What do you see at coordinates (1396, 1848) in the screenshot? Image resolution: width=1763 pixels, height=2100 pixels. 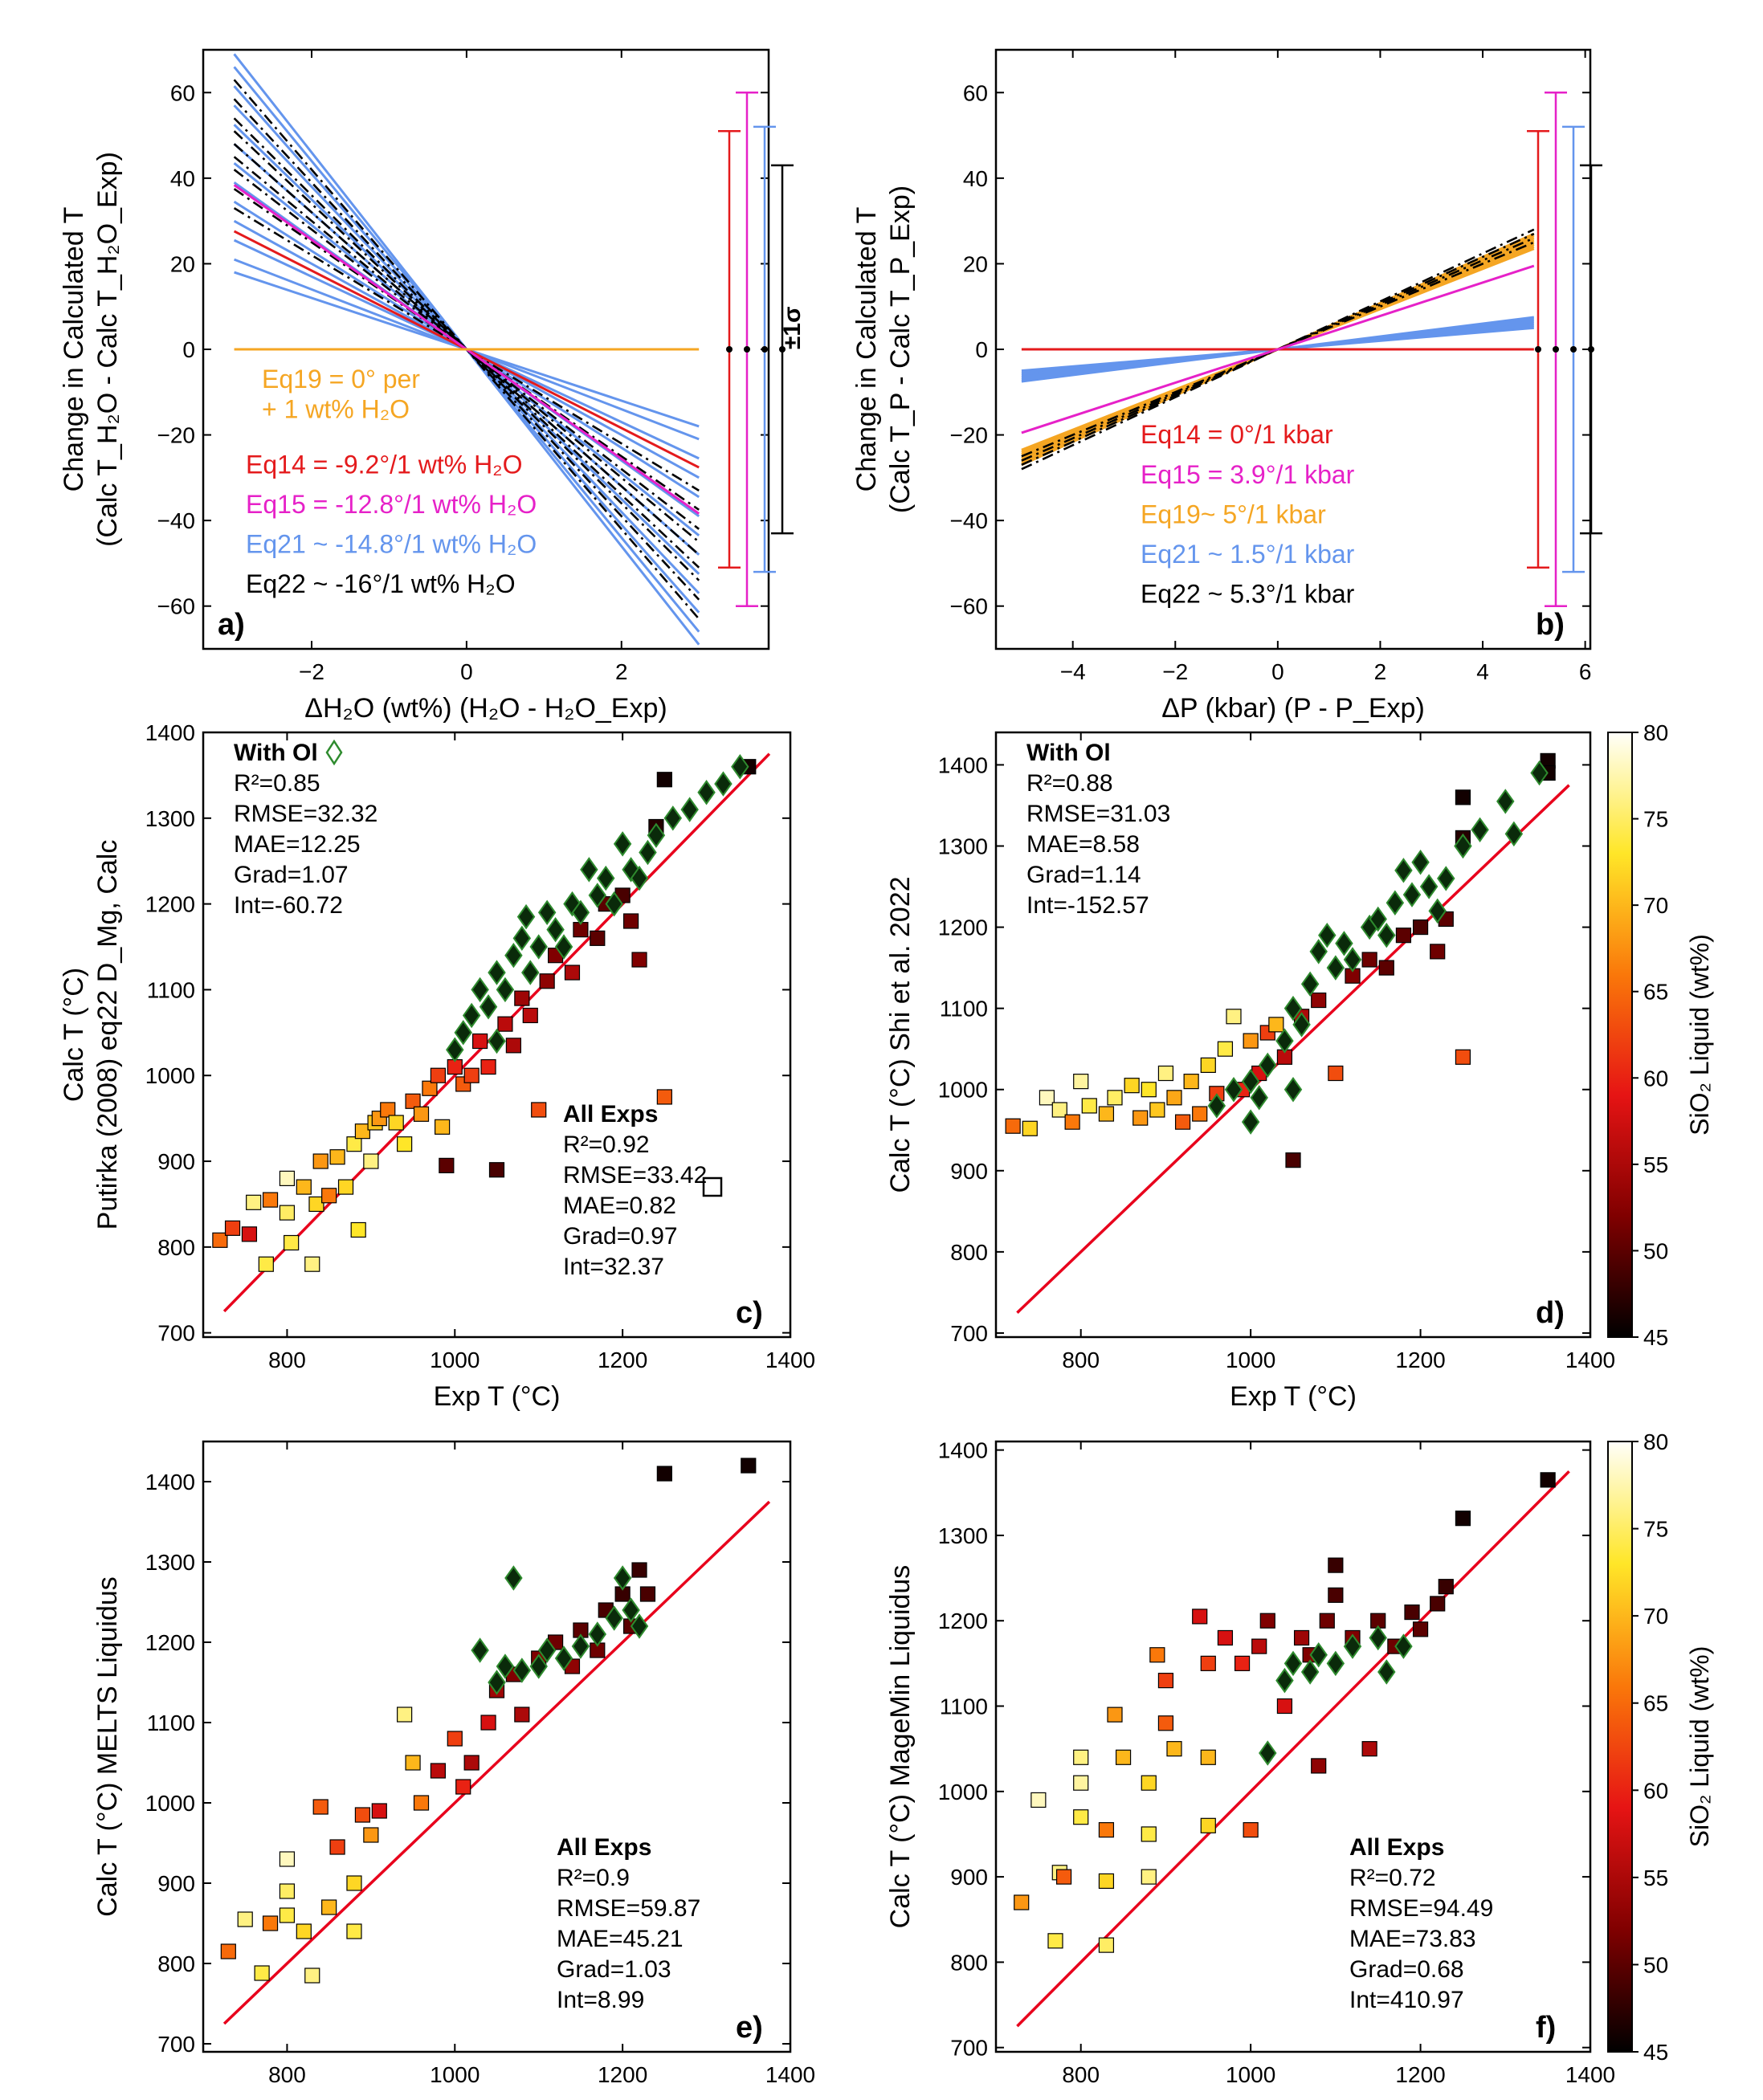 I see `stats-title: All Exps` at bounding box center [1396, 1848].